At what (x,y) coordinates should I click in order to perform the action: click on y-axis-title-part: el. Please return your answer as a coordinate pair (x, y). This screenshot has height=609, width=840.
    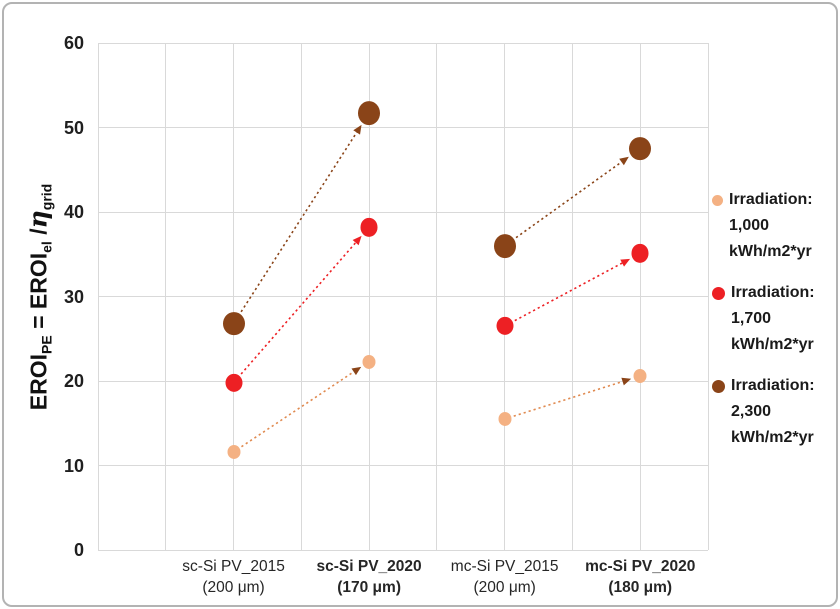
    Looking at the image, I should click on (46, 247).